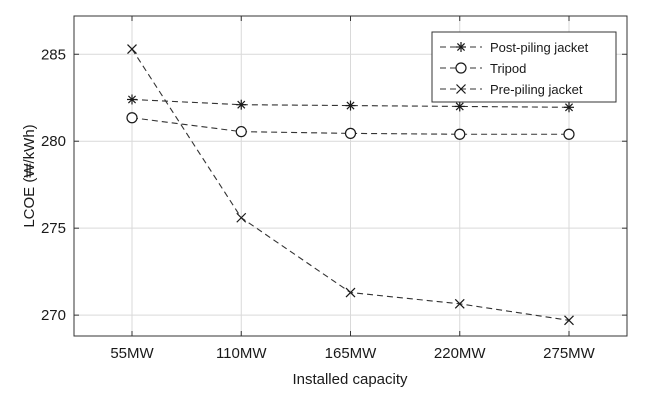 This screenshot has width=651, height=406. What do you see at coordinates (241, 353) in the screenshot?
I see `x-tick-label: 110MW` at bounding box center [241, 353].